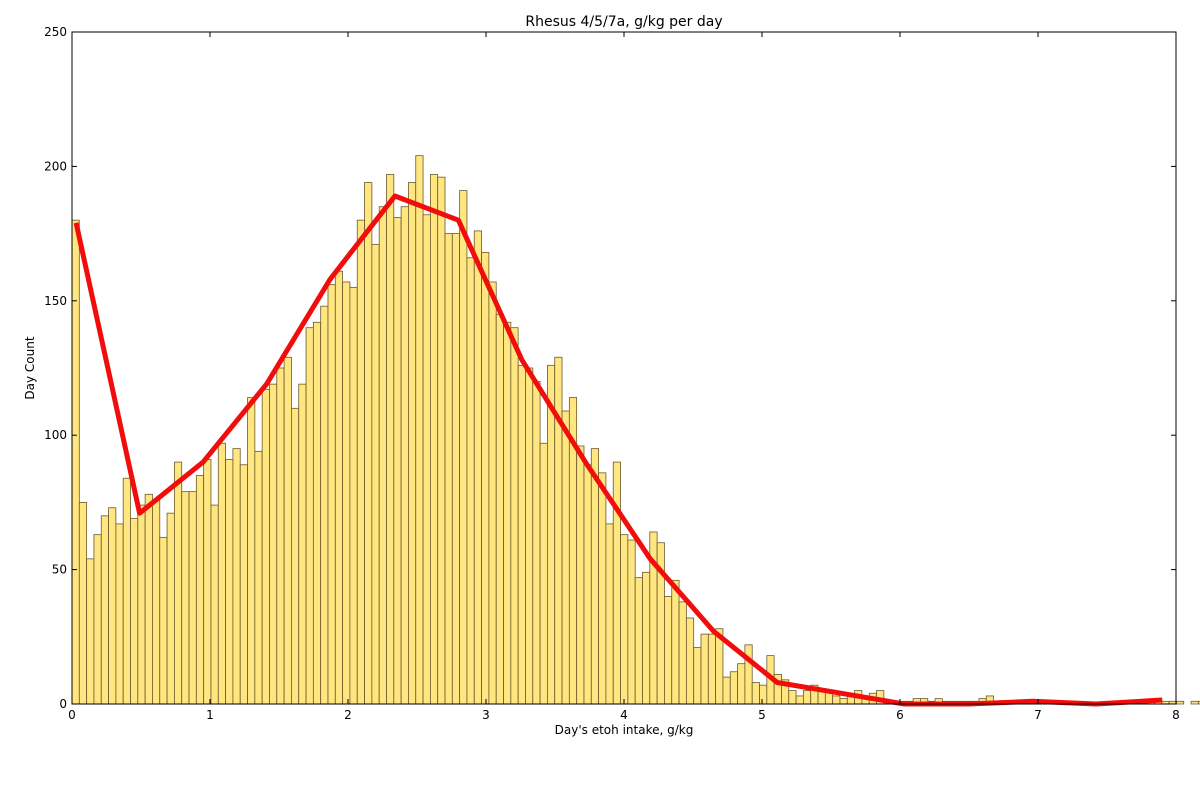  What do you see at coordinates (210, 715) in the screenshot?
I see `x-tick-label: 1` at bounding box center [210, 715].